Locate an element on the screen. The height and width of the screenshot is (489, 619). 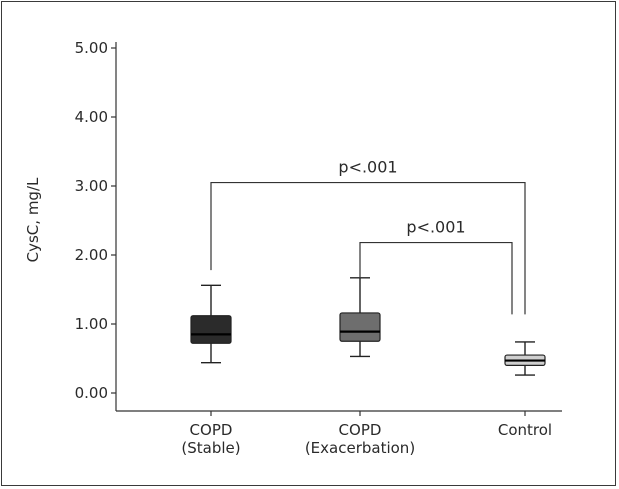
y-tick-label: 3.00 is located at coordinates (91, 186).